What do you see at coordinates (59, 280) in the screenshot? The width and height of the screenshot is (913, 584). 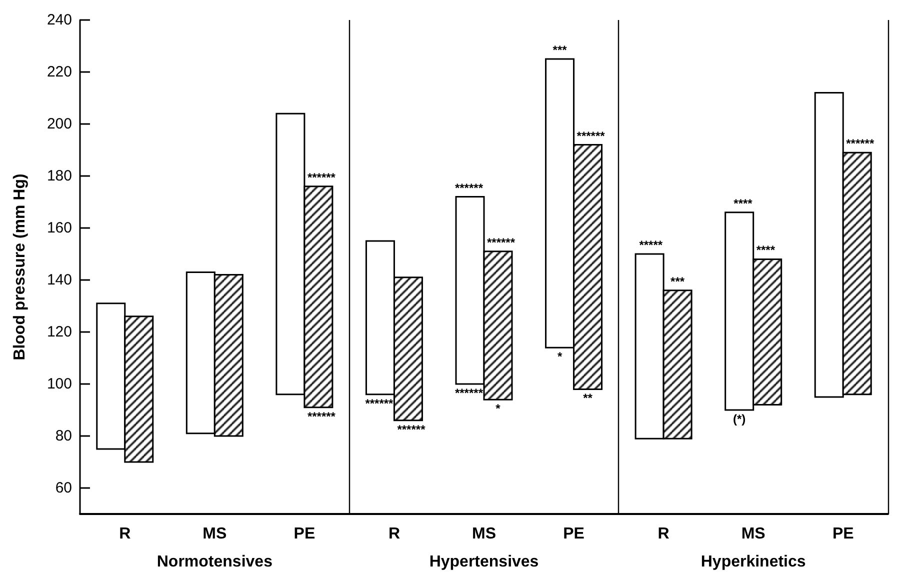 I see `y-tick-label: 140` at bounding box center [59, 280].